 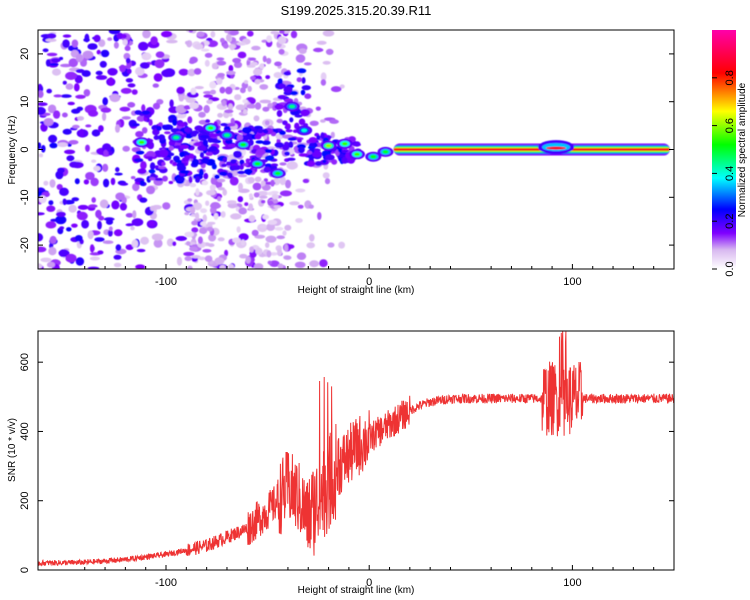 I want to click on colorbar-label: Normalized spectral amplitude, so click(x=742, y=149).